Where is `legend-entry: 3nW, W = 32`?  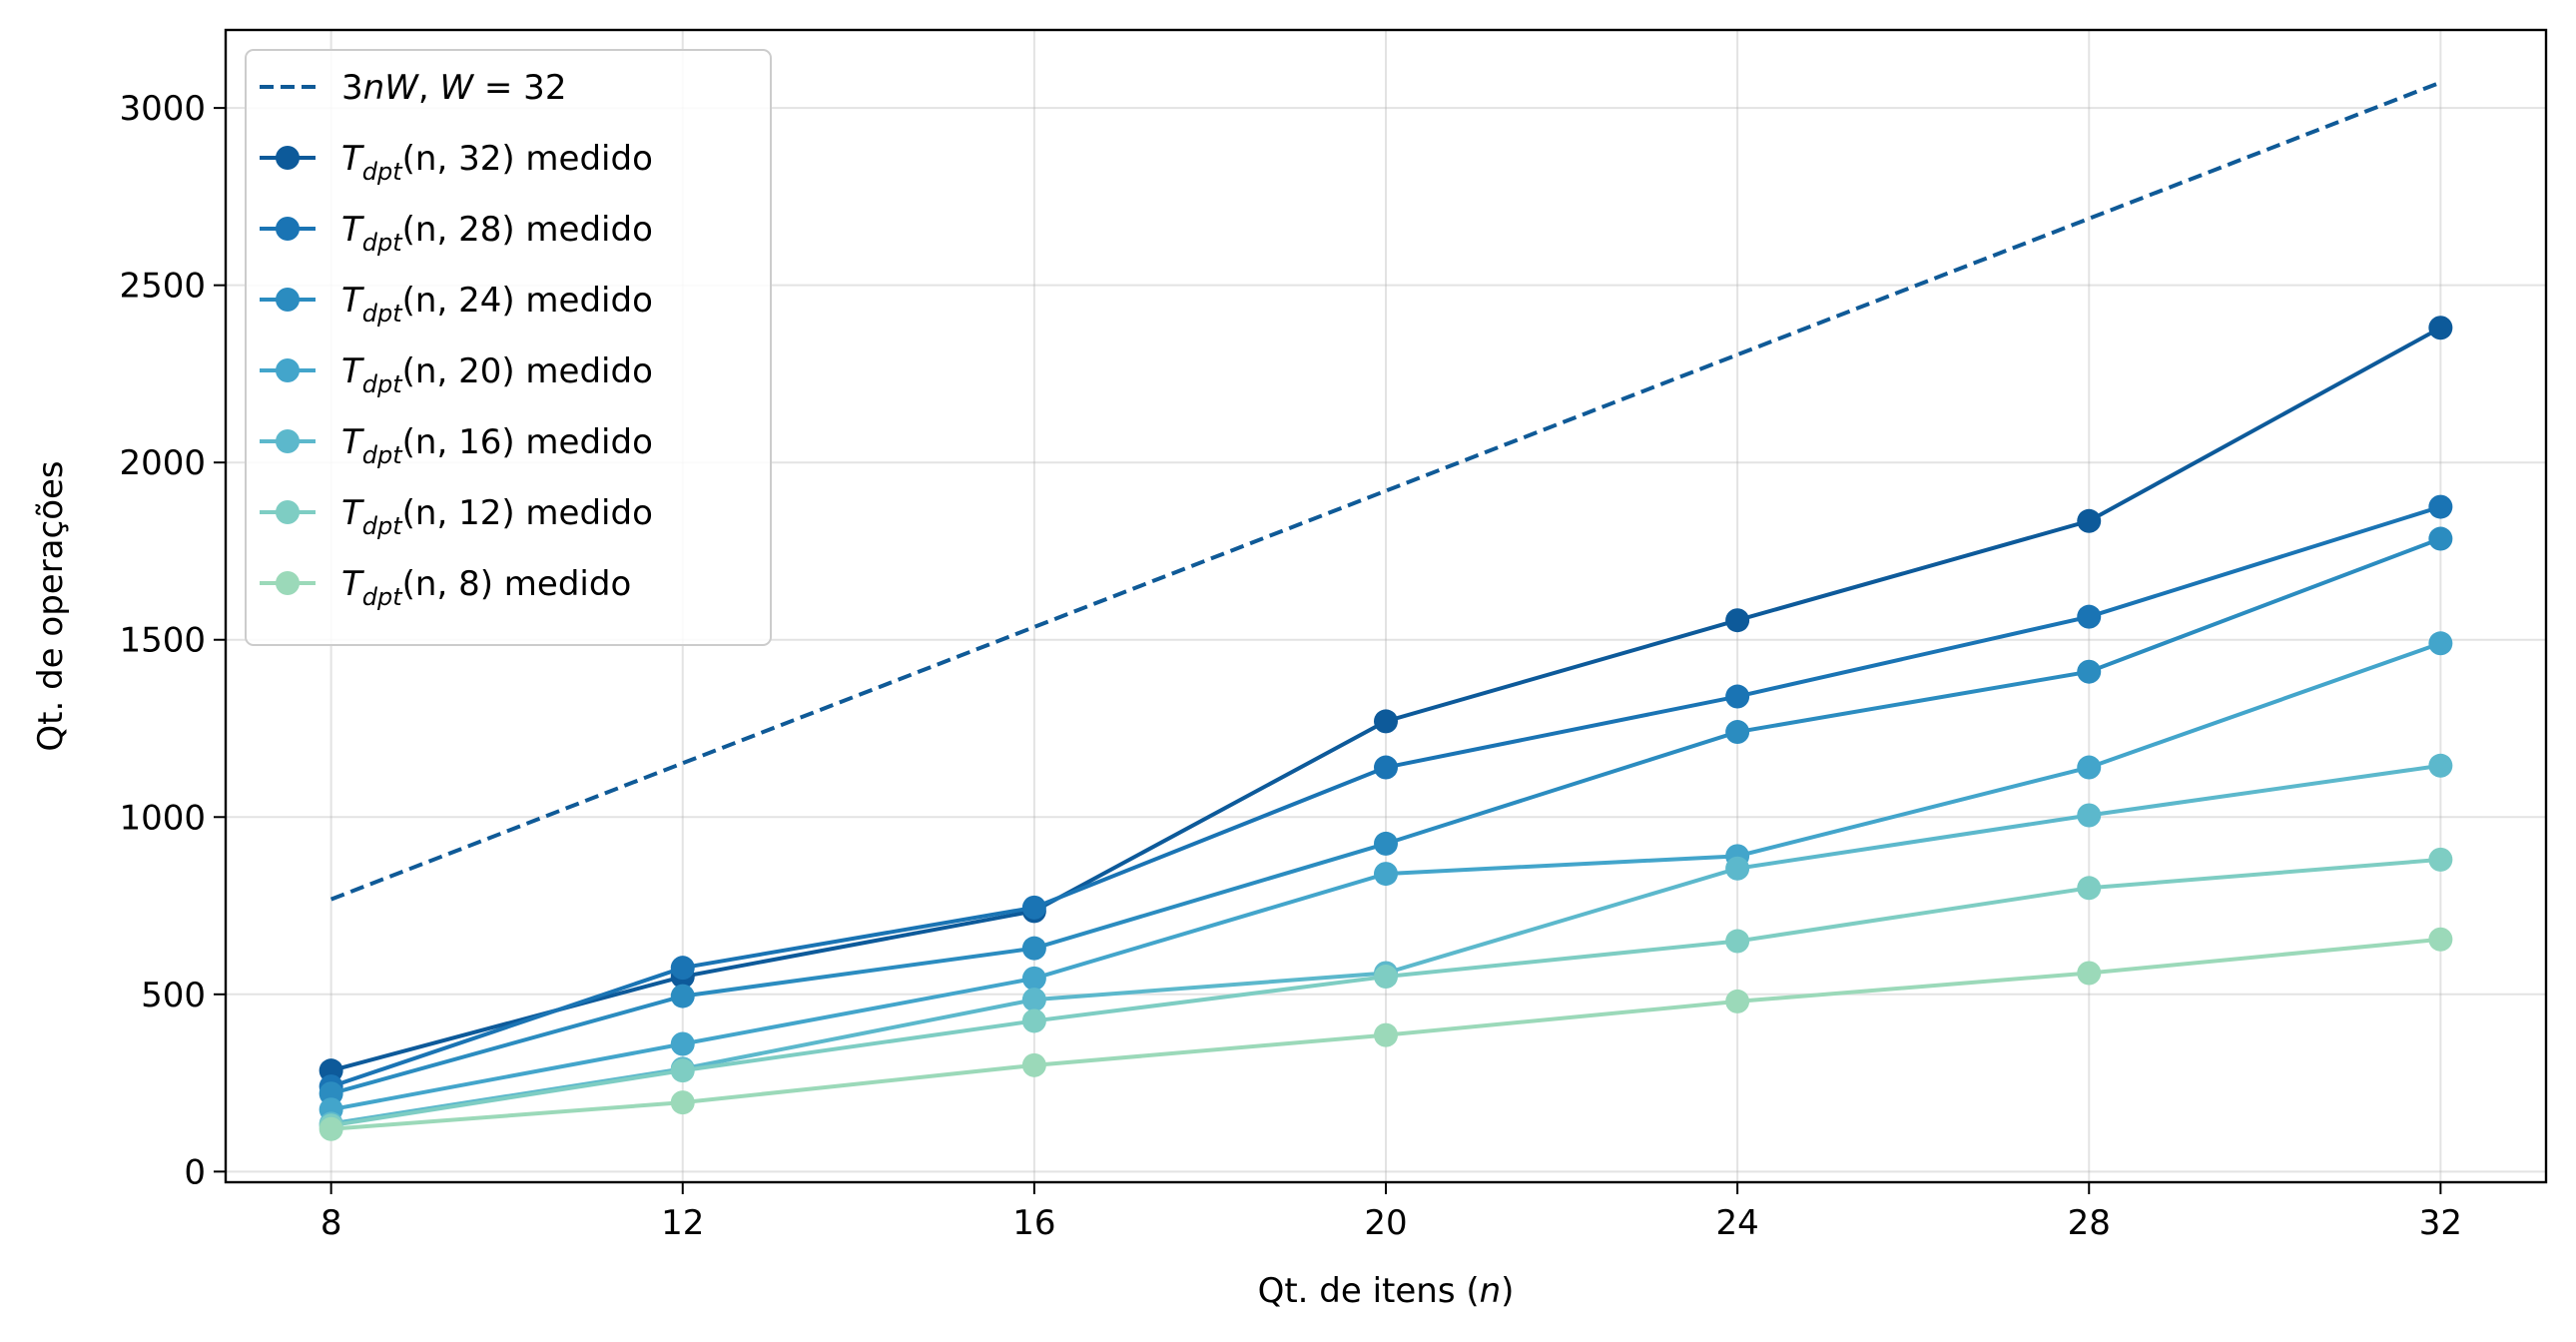
legend-entry: 3nW, W = 32 is located at coordinates (413, 88).